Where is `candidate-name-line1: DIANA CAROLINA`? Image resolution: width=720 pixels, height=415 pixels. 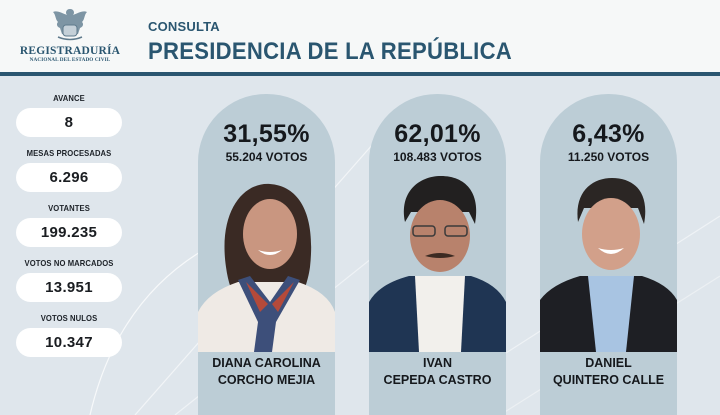
candidate-name-line1: DIANA CAROLINA is located at coordinates (266, 363).